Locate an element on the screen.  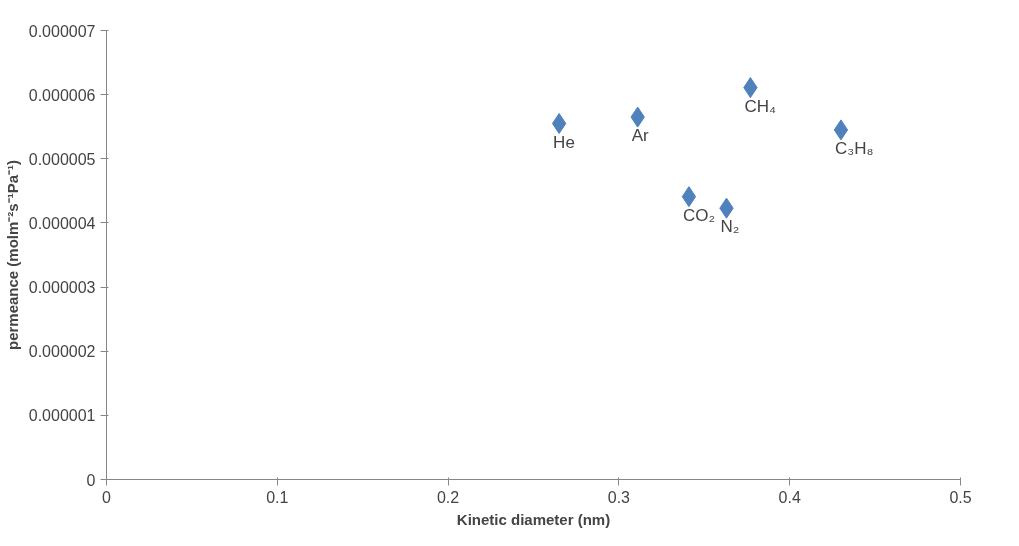
annotation: He is located at coordinates (564, 142).